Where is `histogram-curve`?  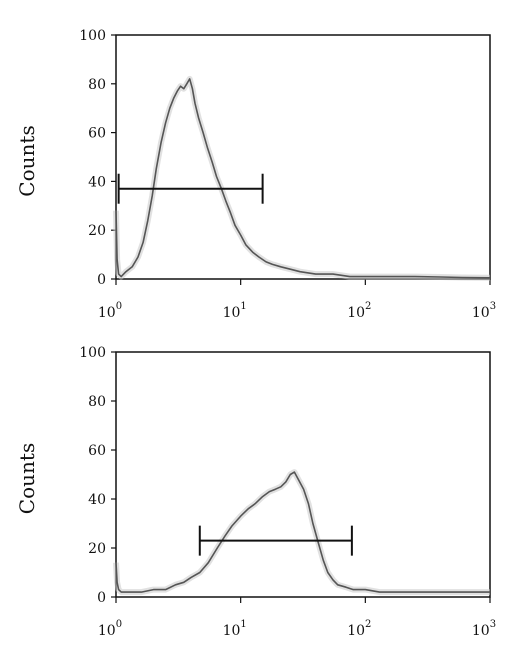 histogram-curve is located at coordinates (302, 532).